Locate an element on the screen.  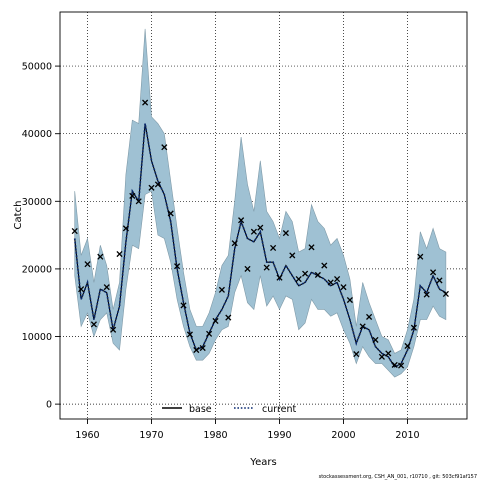
observed-point-1970 is located at coordinates (151, 187).